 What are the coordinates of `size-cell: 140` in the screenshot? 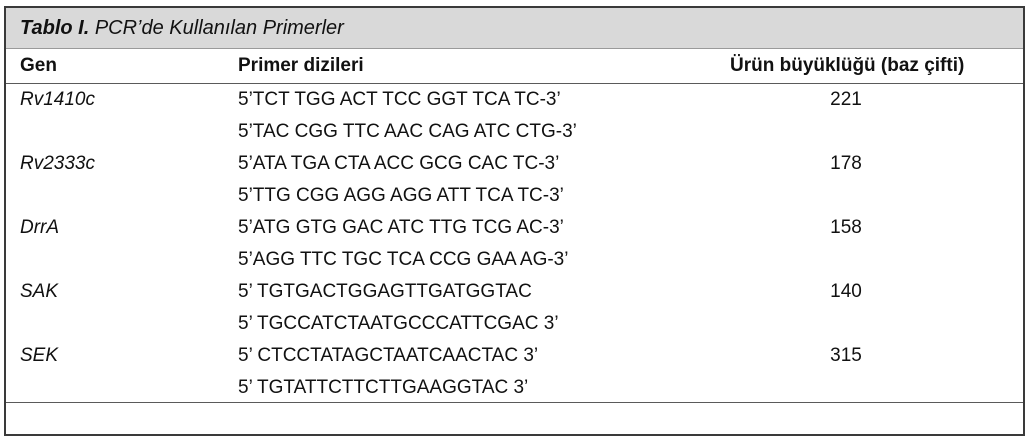 It's located at (846, 291).